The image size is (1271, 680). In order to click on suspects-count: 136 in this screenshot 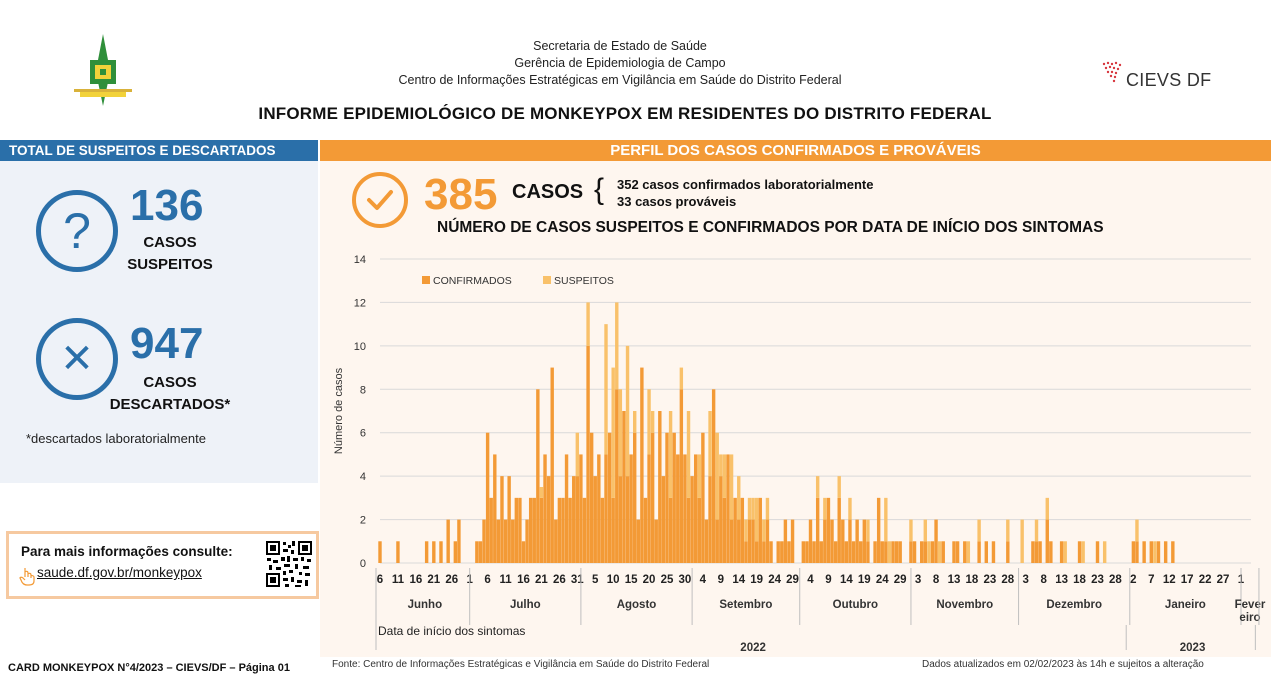, I will do `click(167, 205)`.